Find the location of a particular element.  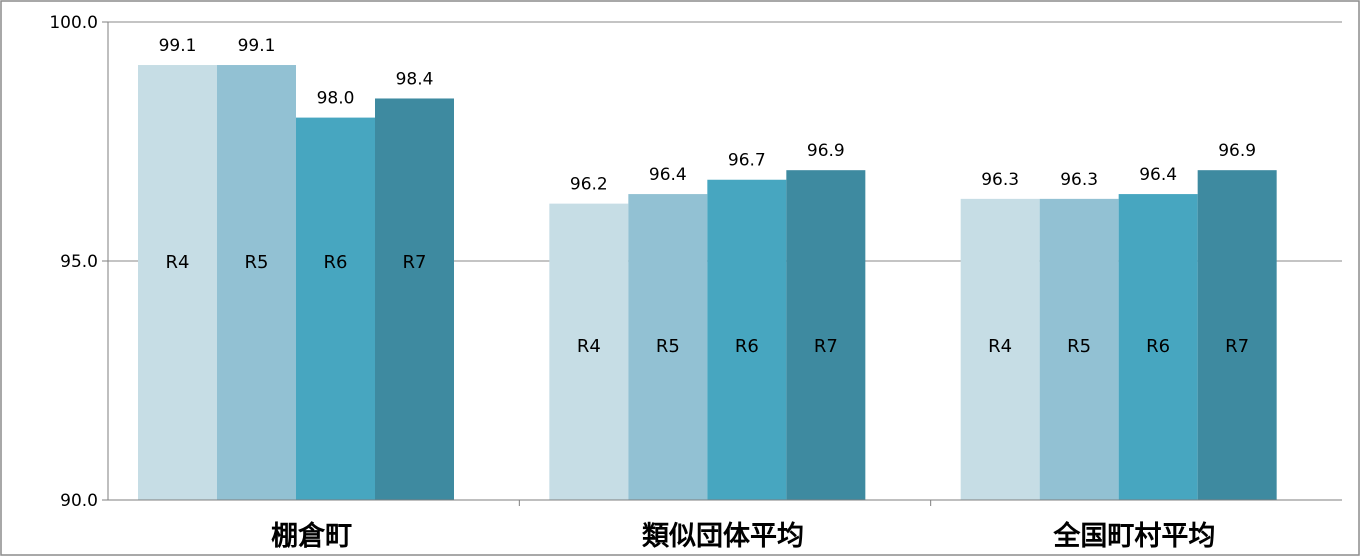

data-label: 98.4 is located at coordinates (415, 79).